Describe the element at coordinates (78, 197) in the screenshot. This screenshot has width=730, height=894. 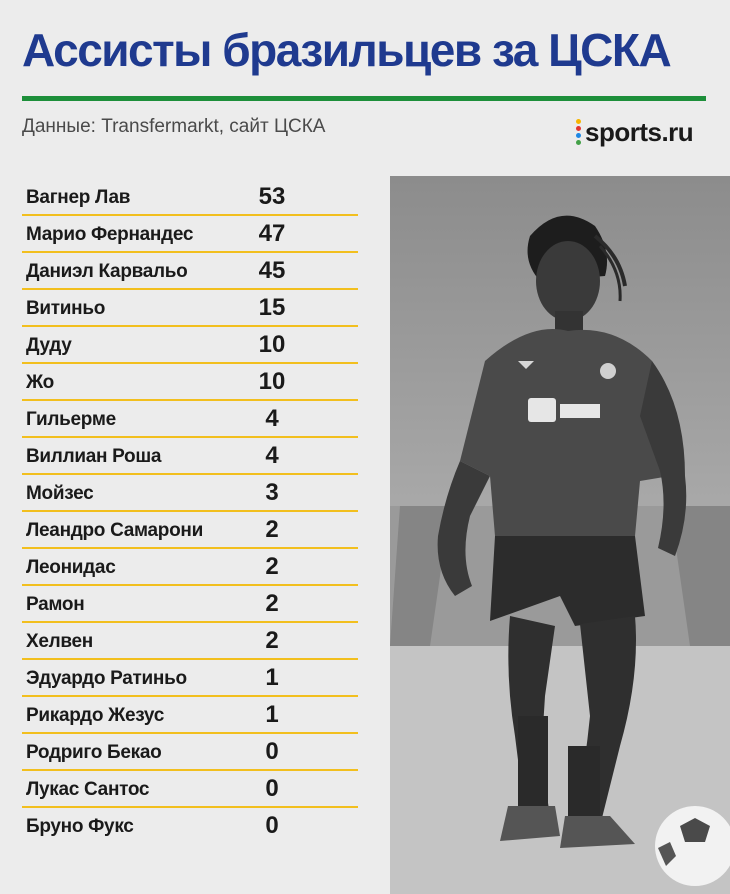
I see `player-name: Вагнер Лав` at that location.